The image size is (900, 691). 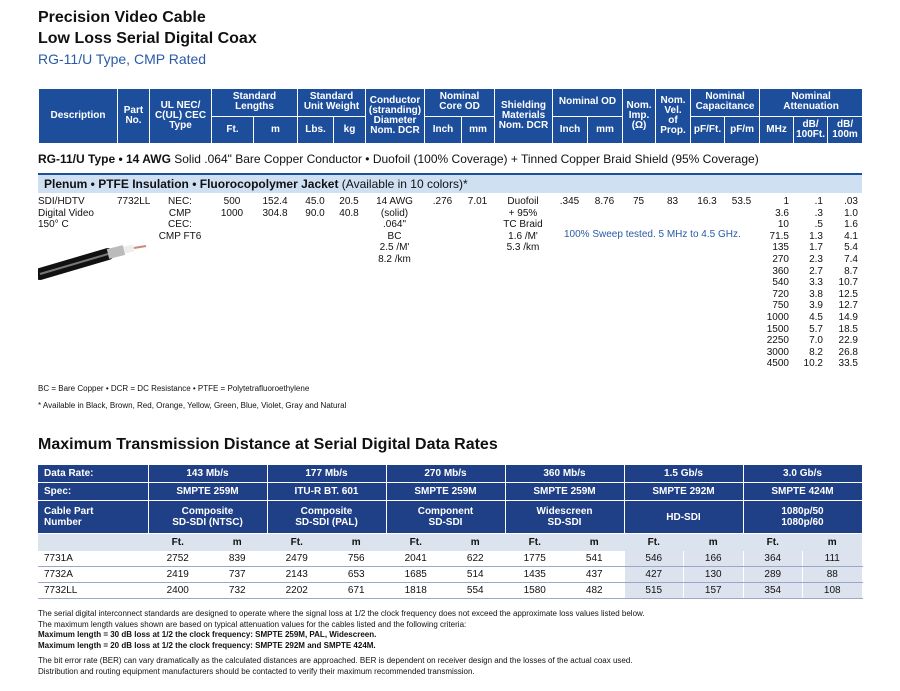 What do you see at coordinates (442, 201) in the screenshot?
I see `cell: .276` at bounding box center [442, 201].